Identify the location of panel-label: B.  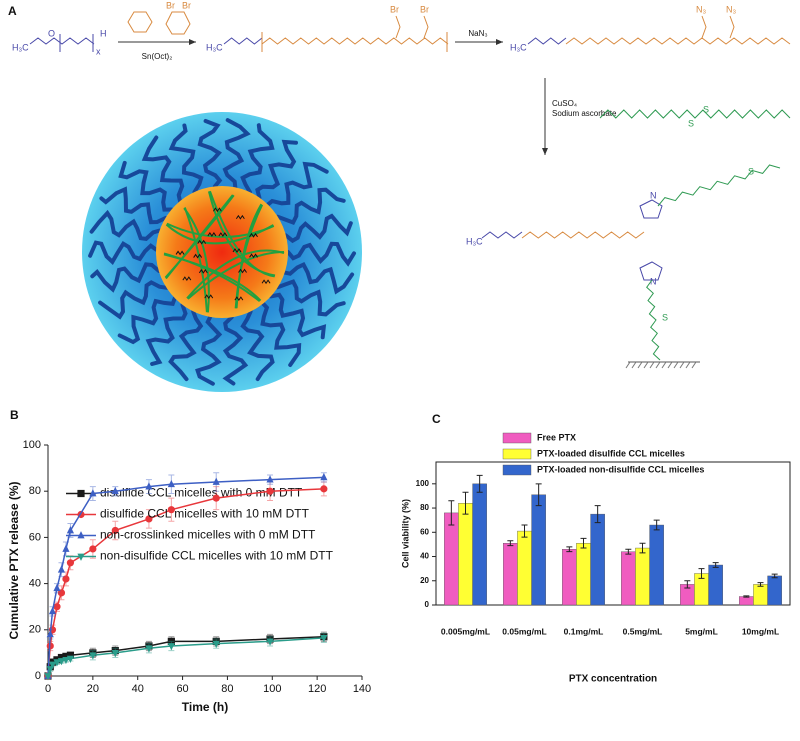
(14, 415).